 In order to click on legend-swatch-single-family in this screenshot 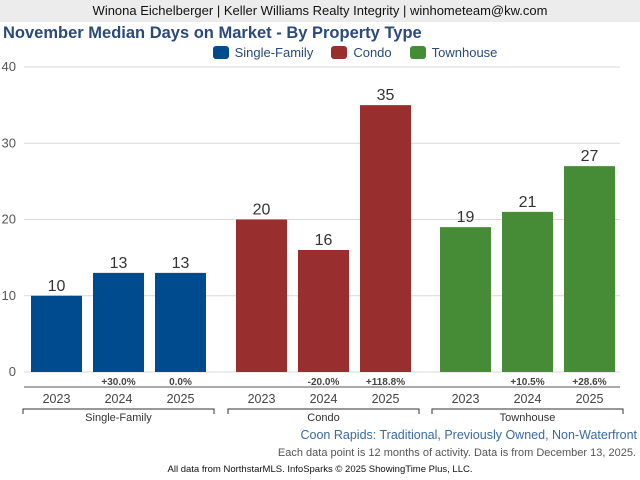, I will do `click(220, 52)`.